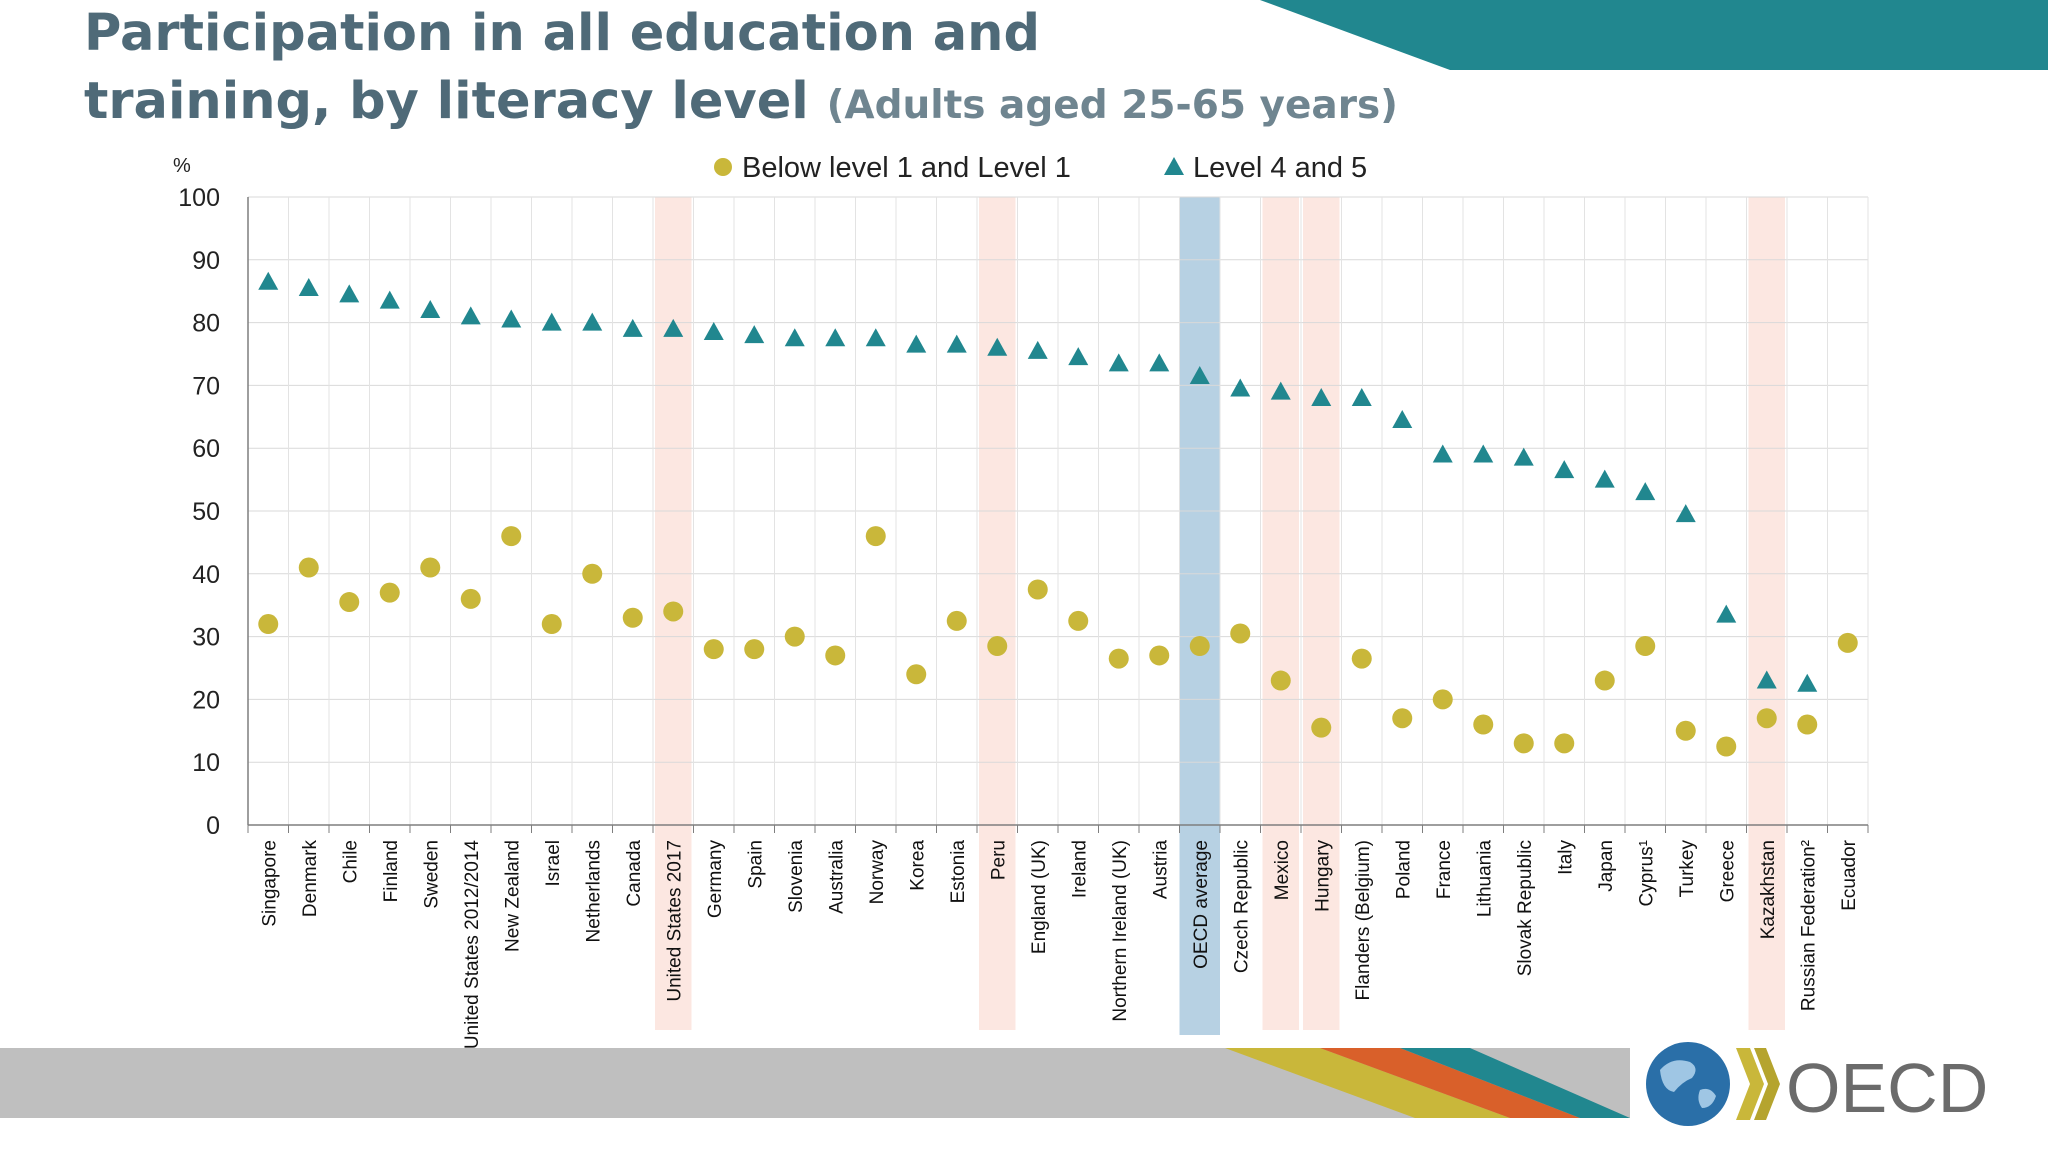 Image resolution: width=2048 pixels, height=1152 pixels. What do you see at coordinates (1849, 874) in the screenshot?
I see `x-tick-label: Ecuador` at bounding box center [1849, 874].